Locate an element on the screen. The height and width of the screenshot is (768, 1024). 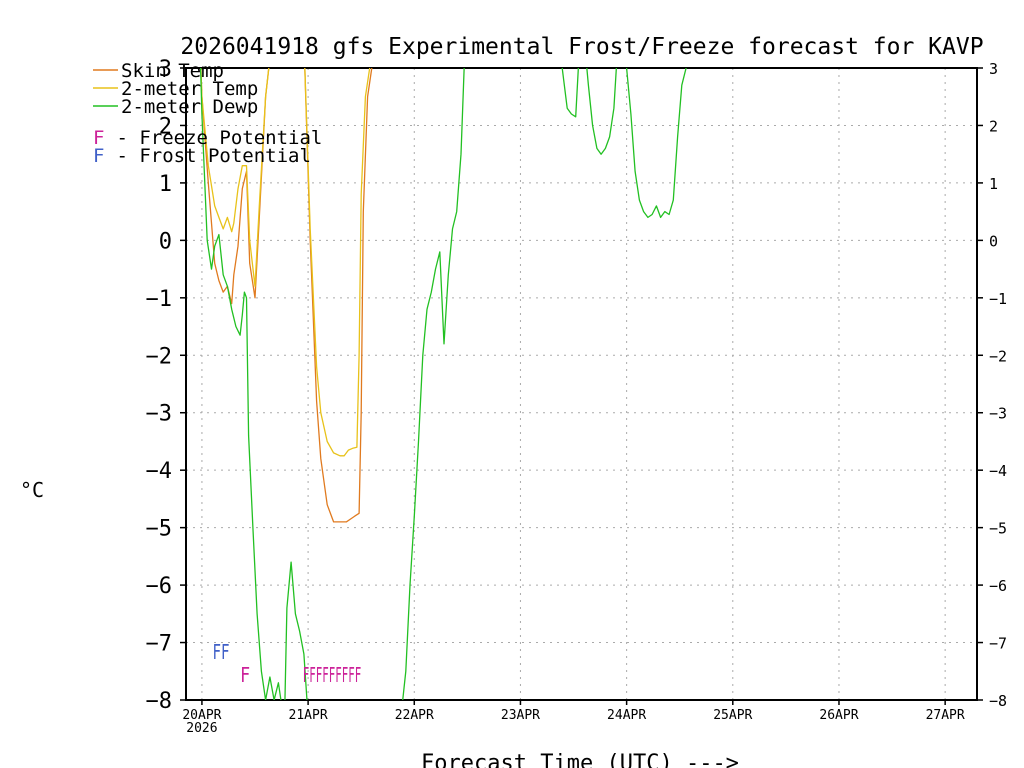
x-tick-label: 21APR is located at coordinates (308, 715).